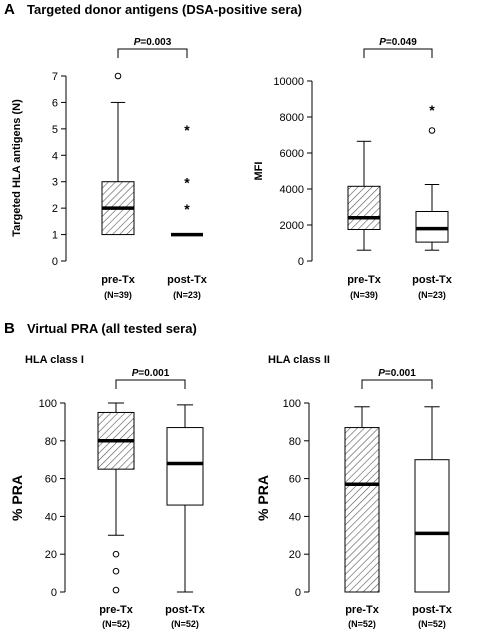  Describe the element at coordinates (54, 360) in the screenshot. I see `panel-title: HLA class I` at that location.